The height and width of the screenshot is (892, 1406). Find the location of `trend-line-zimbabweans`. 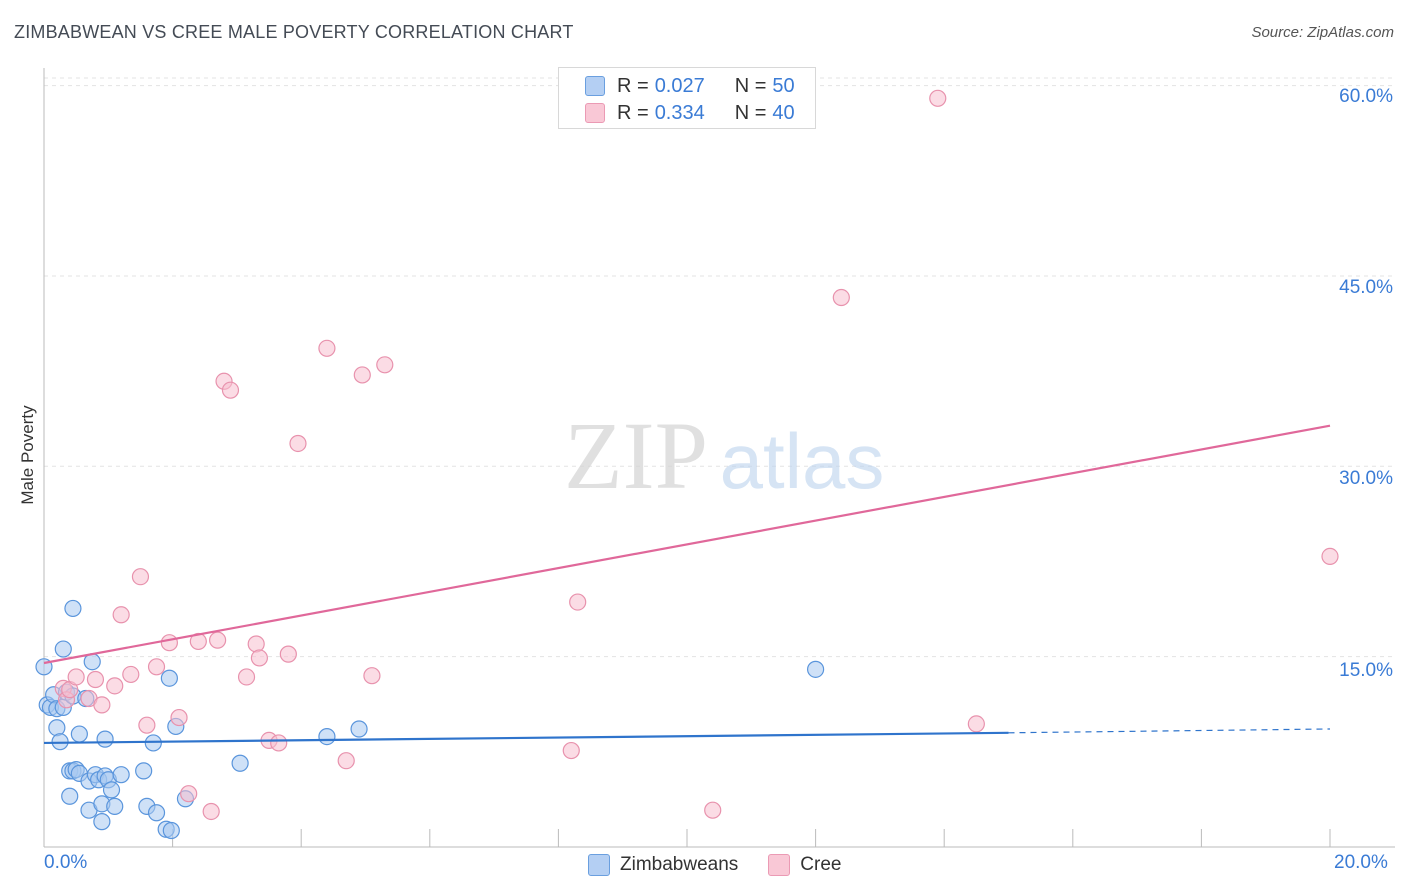

trend-line-zimbabweans is located at coordinates (526, 738).